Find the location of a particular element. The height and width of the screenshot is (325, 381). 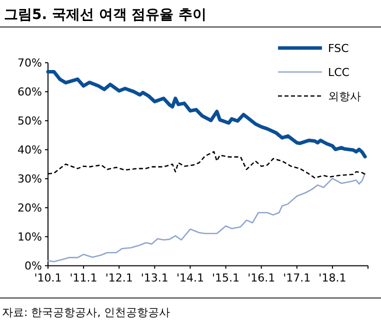

y-tick-label: 30% is located at coordinates (30, 179).